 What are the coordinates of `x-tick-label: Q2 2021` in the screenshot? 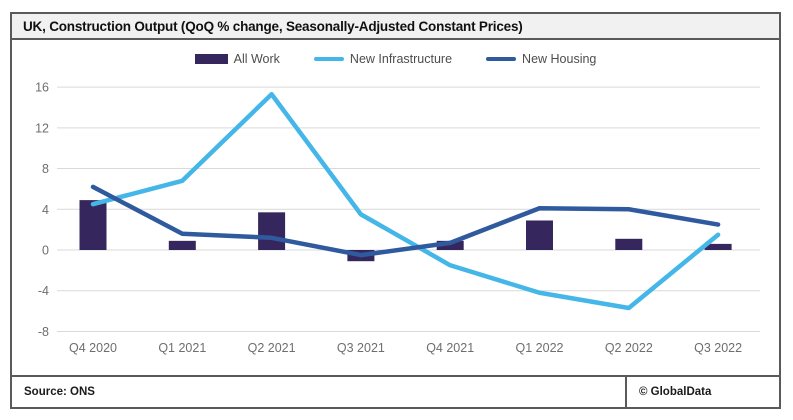 It's located at (272, 348).